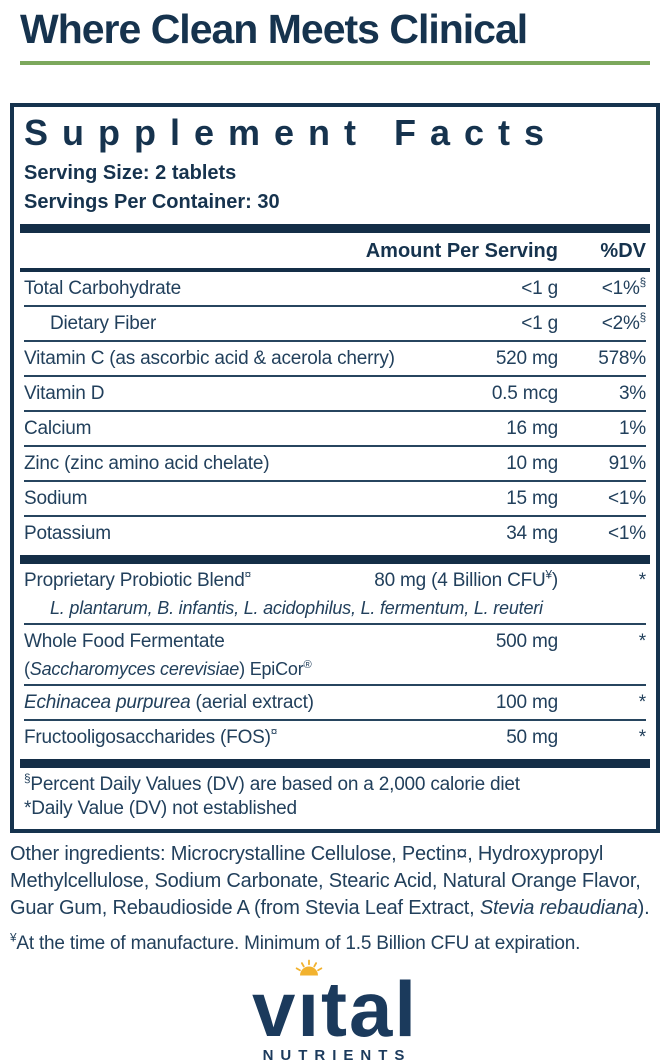 The width and height of the screenshot is (670, 1064). Describe the element at coordinates (627, 463) in the screenshot. I see `nutrient-dv: 91%` at that location.